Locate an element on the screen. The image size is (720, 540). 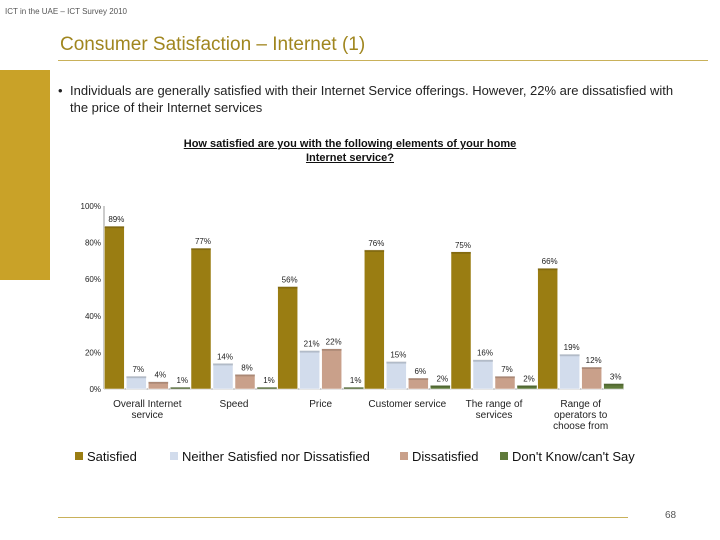
title-divider is located at coordinates (383, 60).